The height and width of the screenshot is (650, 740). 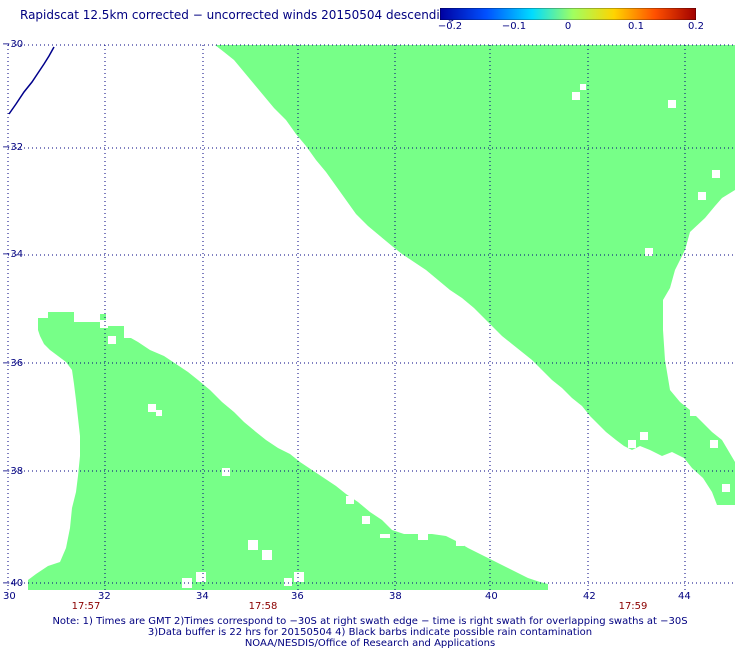 What do you see at coordinates (13, 147) in the screenshot?
I see `lat-label-32s: −32` at bounding box center [13, 147].